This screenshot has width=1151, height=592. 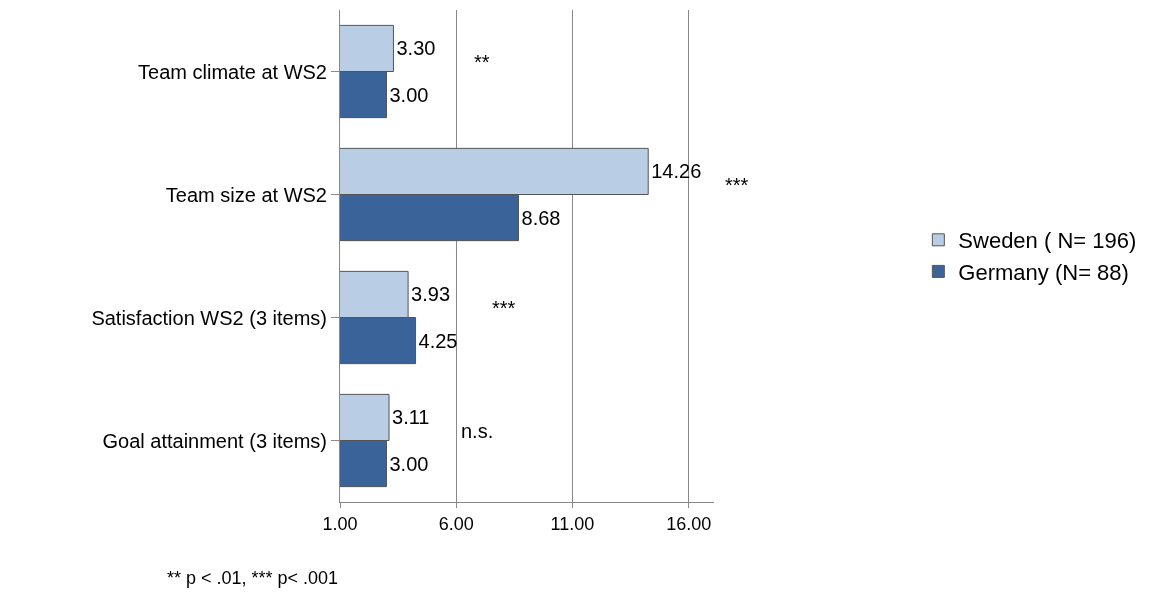 What do you see at coordinates (676, 171) in the screenshot?
I see `data-label: 14.26` at bounding box center [676, 171].